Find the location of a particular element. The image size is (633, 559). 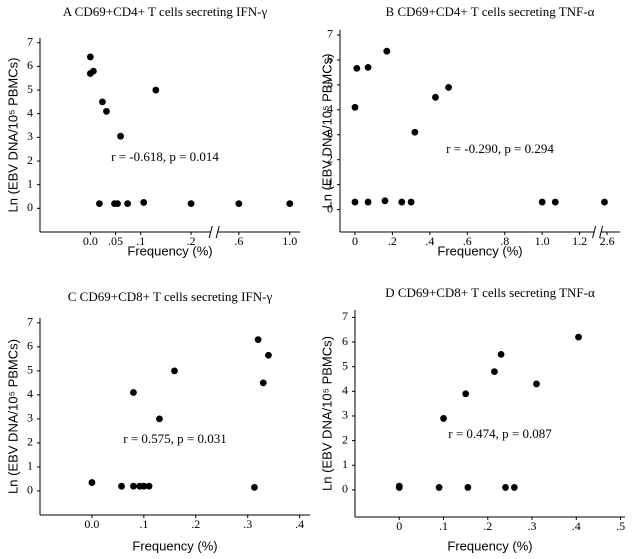

x-tick-label: 1.2 is located at coordinates (579, 241).